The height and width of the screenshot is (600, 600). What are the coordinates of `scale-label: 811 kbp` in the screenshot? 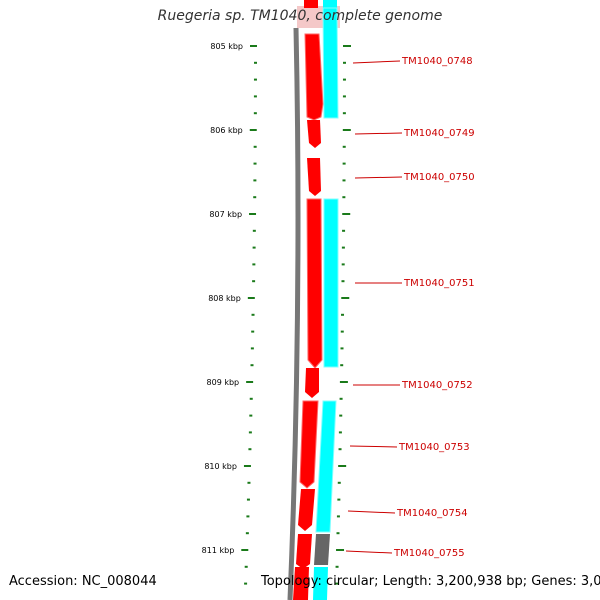 It's located at (218, 550).